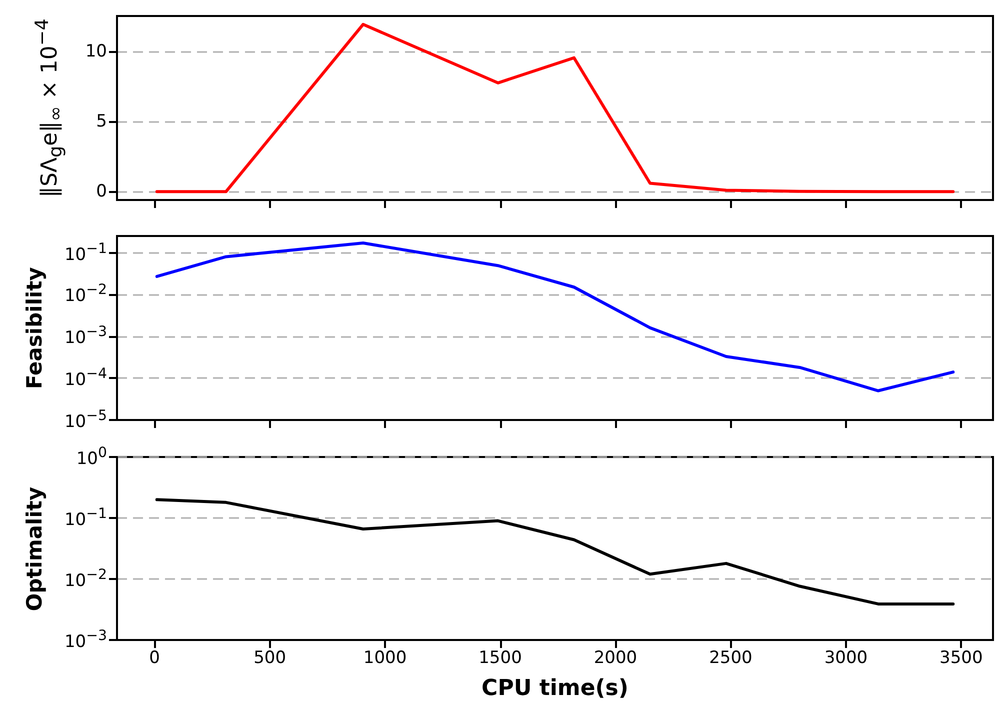 The width and height of the screenshot is (996, 717). Describe the element at coordinates (101, 121) in the screenshot. I see `y-tick-label: 5` at that location.